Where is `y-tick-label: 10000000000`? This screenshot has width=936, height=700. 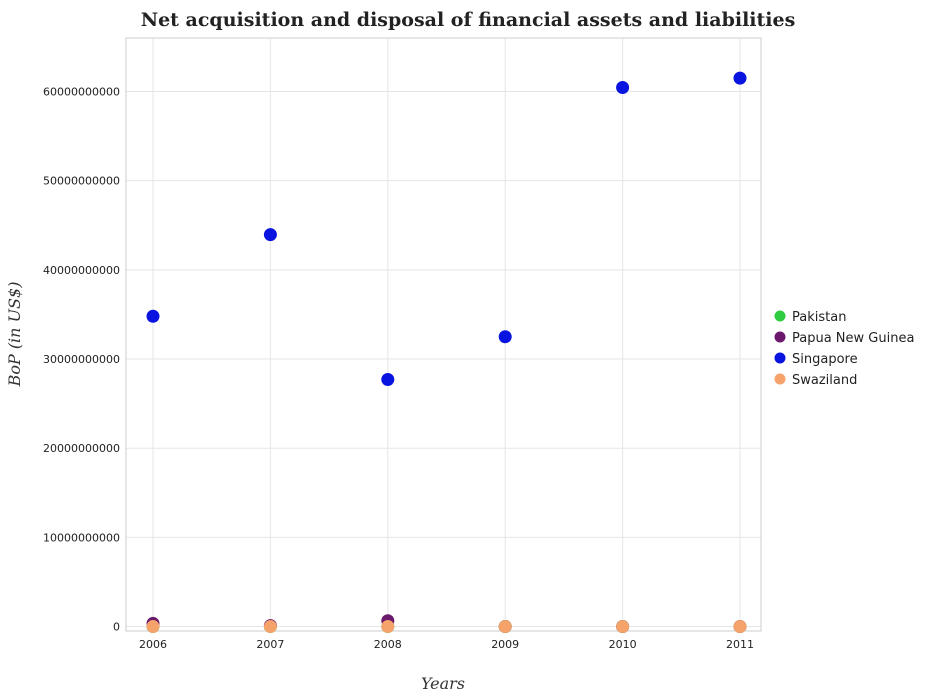
y-tick-label: 10000000000 is located at coordinates (81, 537).